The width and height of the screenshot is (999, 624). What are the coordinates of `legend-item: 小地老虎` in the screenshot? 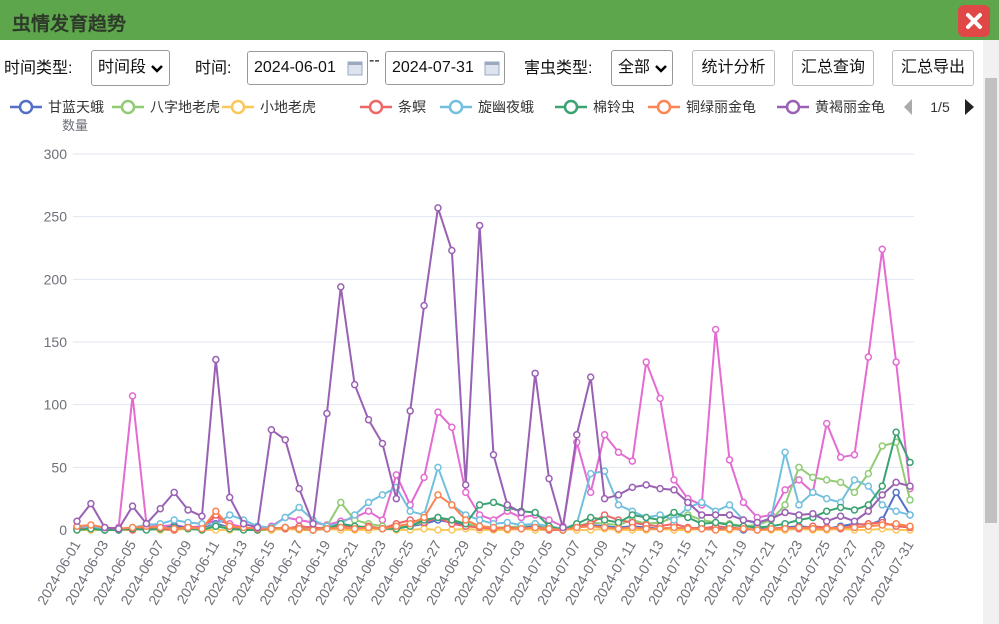 It's located at (269, 107).